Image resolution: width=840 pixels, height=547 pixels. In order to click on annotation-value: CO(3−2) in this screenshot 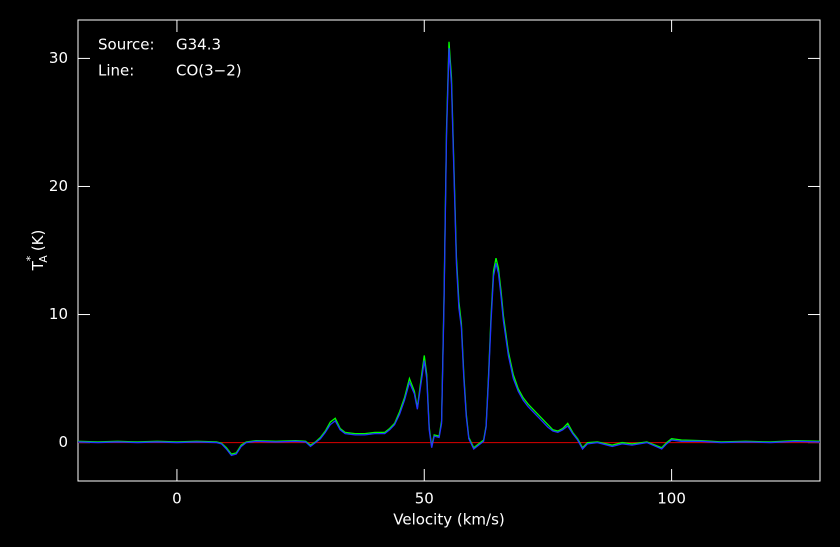, I will do `click(209, 71)`.